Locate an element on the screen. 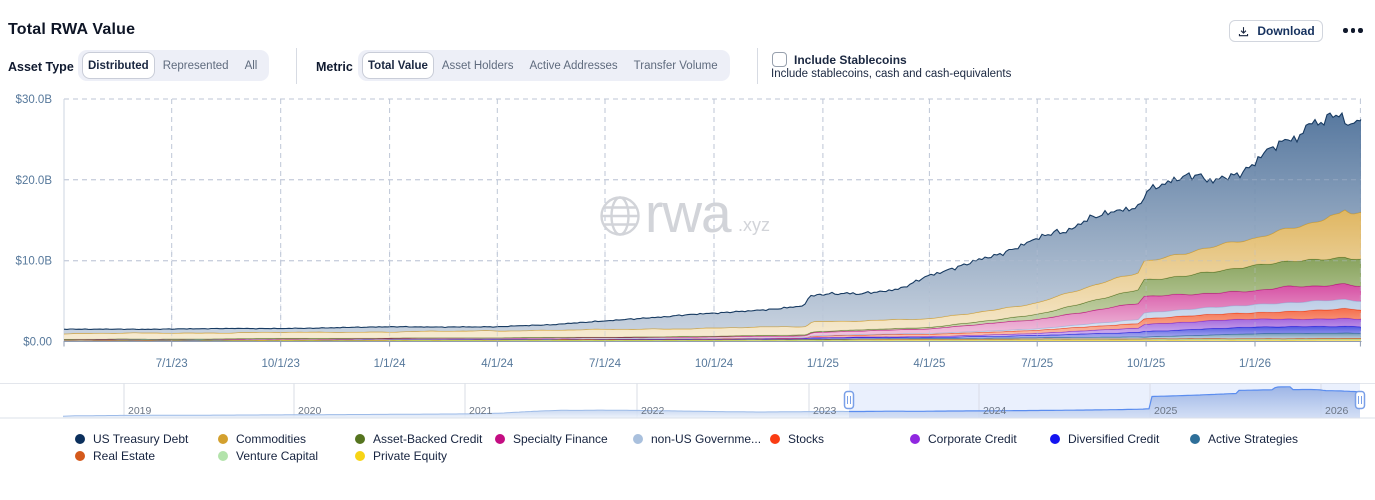 The width and height of the screenshot is (1375, 500). svg-text: 1/1/26 is located at coordinates (1255, 364).